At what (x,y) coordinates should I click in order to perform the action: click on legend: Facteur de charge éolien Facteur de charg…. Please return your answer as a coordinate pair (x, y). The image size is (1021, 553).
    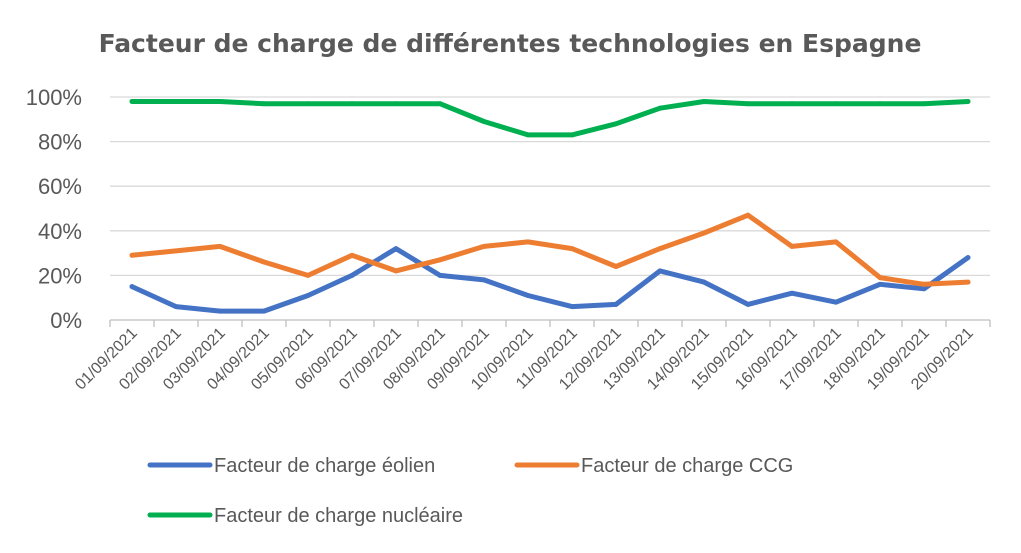
    Looking at the image, I should click on (470, 491).